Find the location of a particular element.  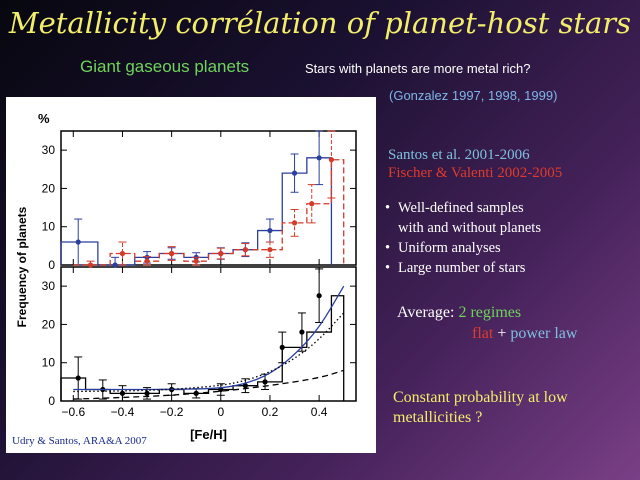

top-panel-frame is located at coordinates (208, 198).